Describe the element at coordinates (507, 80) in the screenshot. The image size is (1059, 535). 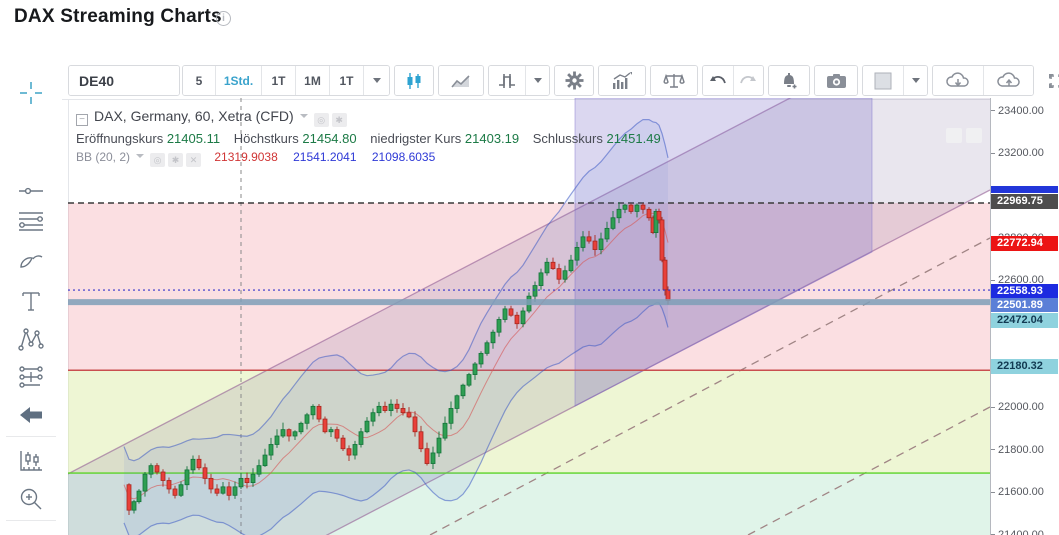
I see `line-style-button` at that location.